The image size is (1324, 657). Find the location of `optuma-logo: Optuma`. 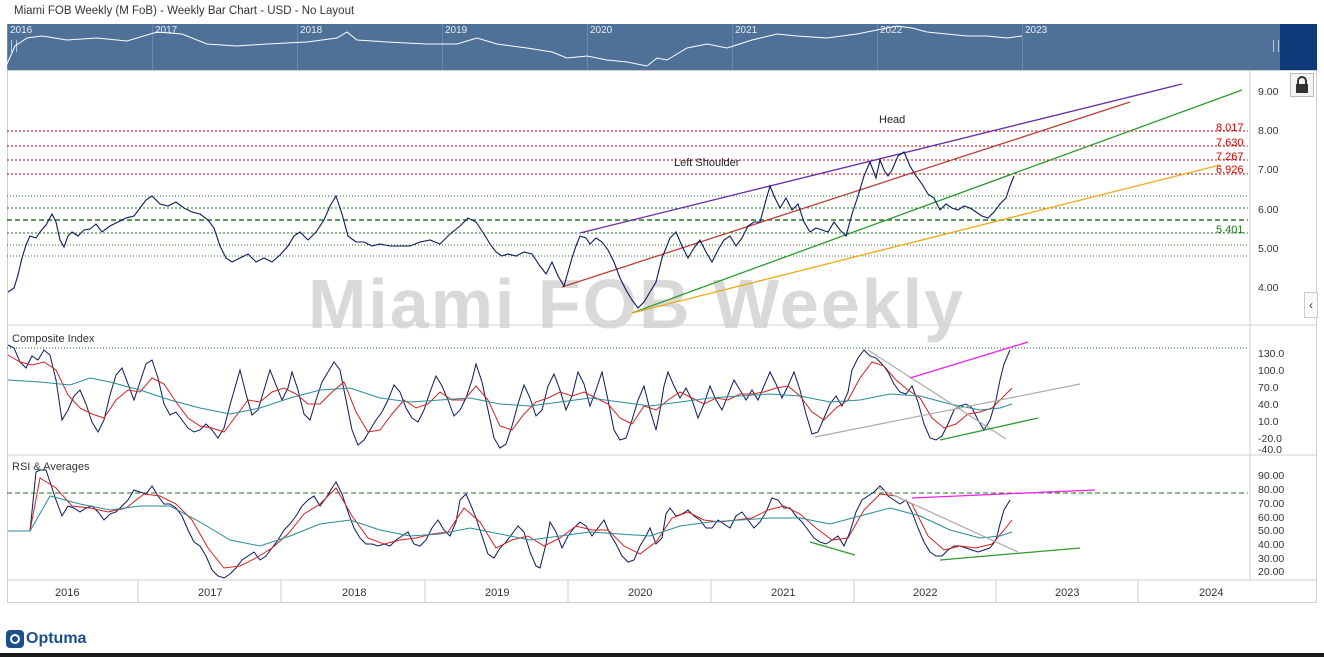

optuma-logo: Optuma is located at coordinates (46, 639).